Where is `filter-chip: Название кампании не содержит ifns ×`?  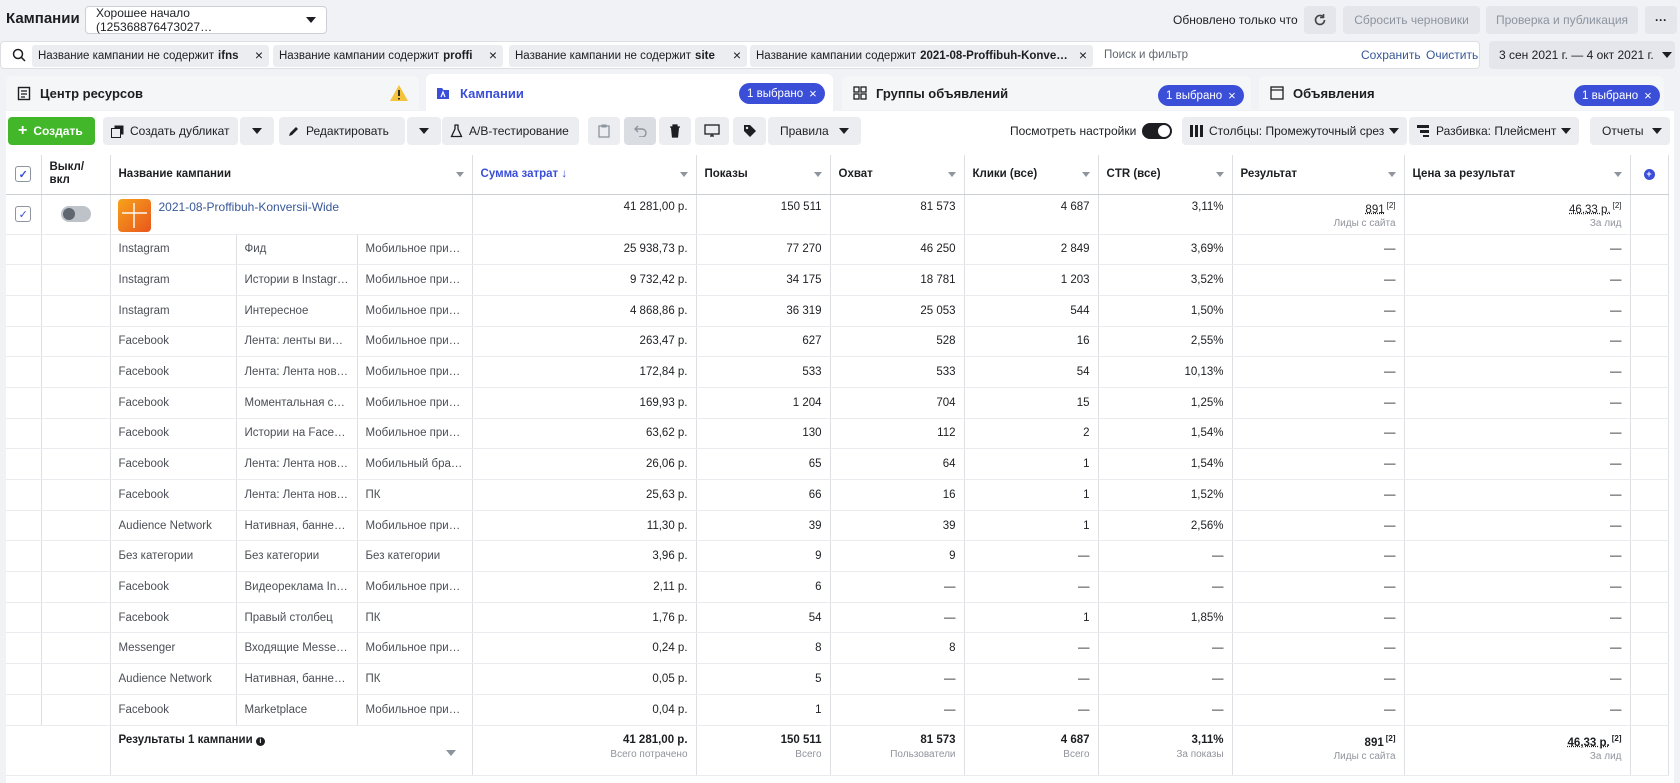
filter-chip: Название кампании не содержит ifns × is located at coordinates (150, 56).